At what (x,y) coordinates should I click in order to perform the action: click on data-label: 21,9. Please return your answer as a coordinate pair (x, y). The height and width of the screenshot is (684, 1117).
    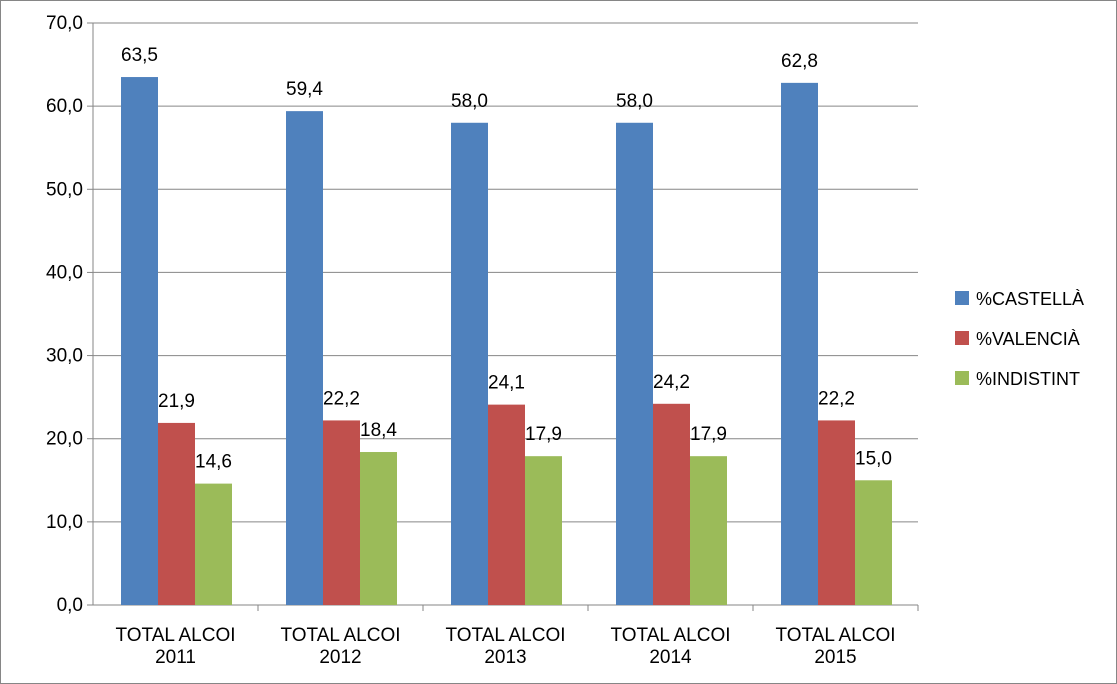
    Looking at the image, I should click on (176, 401).